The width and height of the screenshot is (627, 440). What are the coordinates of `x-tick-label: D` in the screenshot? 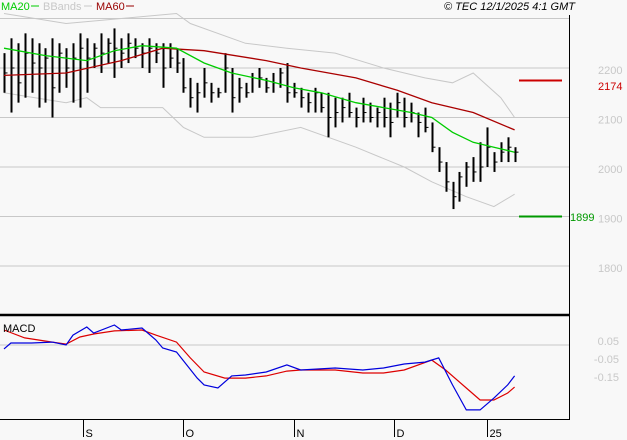 It's located at (401, 434).